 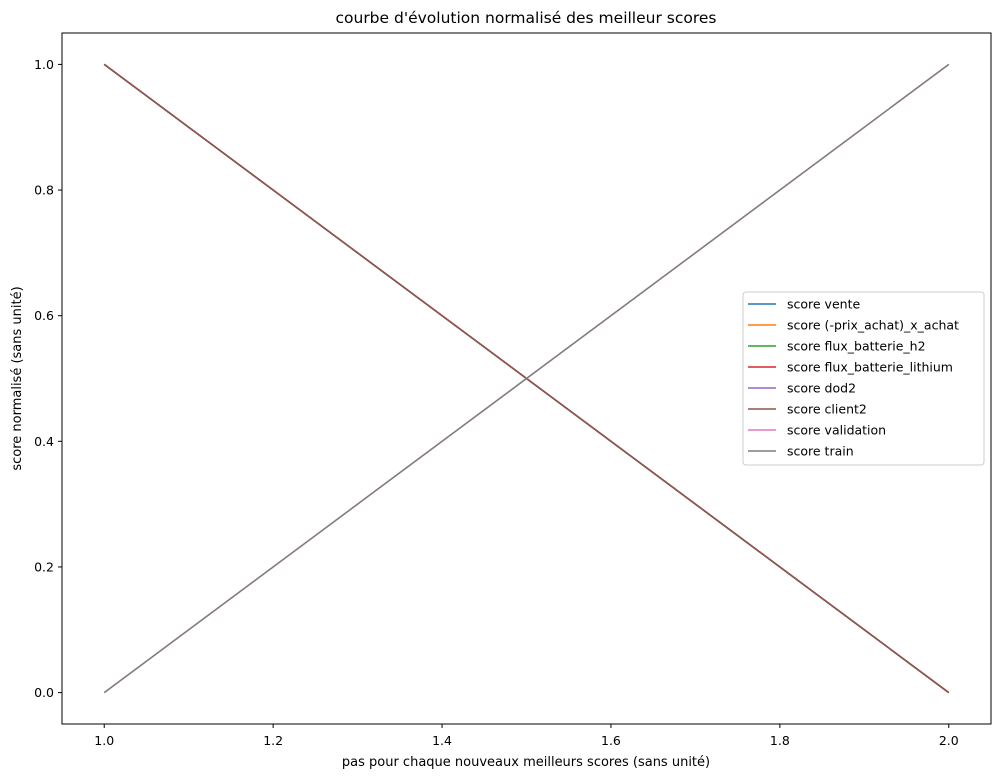 I want to click on legend-label-2: score flux_batterie_h2, so click(x=856, y=346).